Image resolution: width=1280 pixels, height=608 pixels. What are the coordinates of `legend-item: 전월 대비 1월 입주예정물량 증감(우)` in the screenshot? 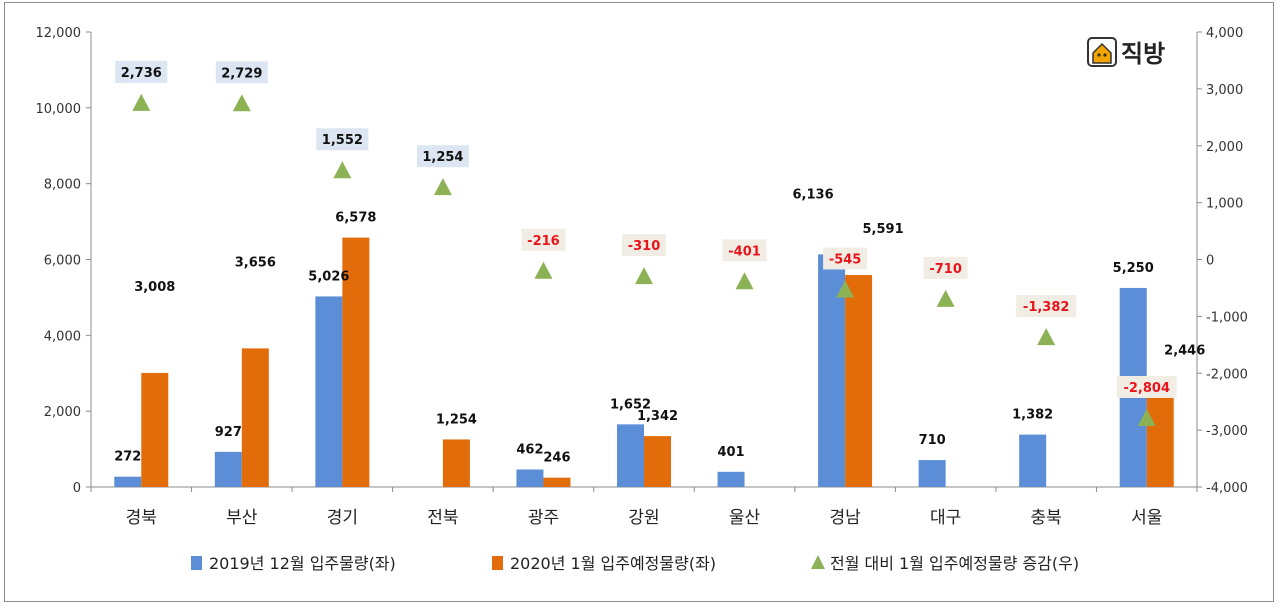 It's located at (945, 563).